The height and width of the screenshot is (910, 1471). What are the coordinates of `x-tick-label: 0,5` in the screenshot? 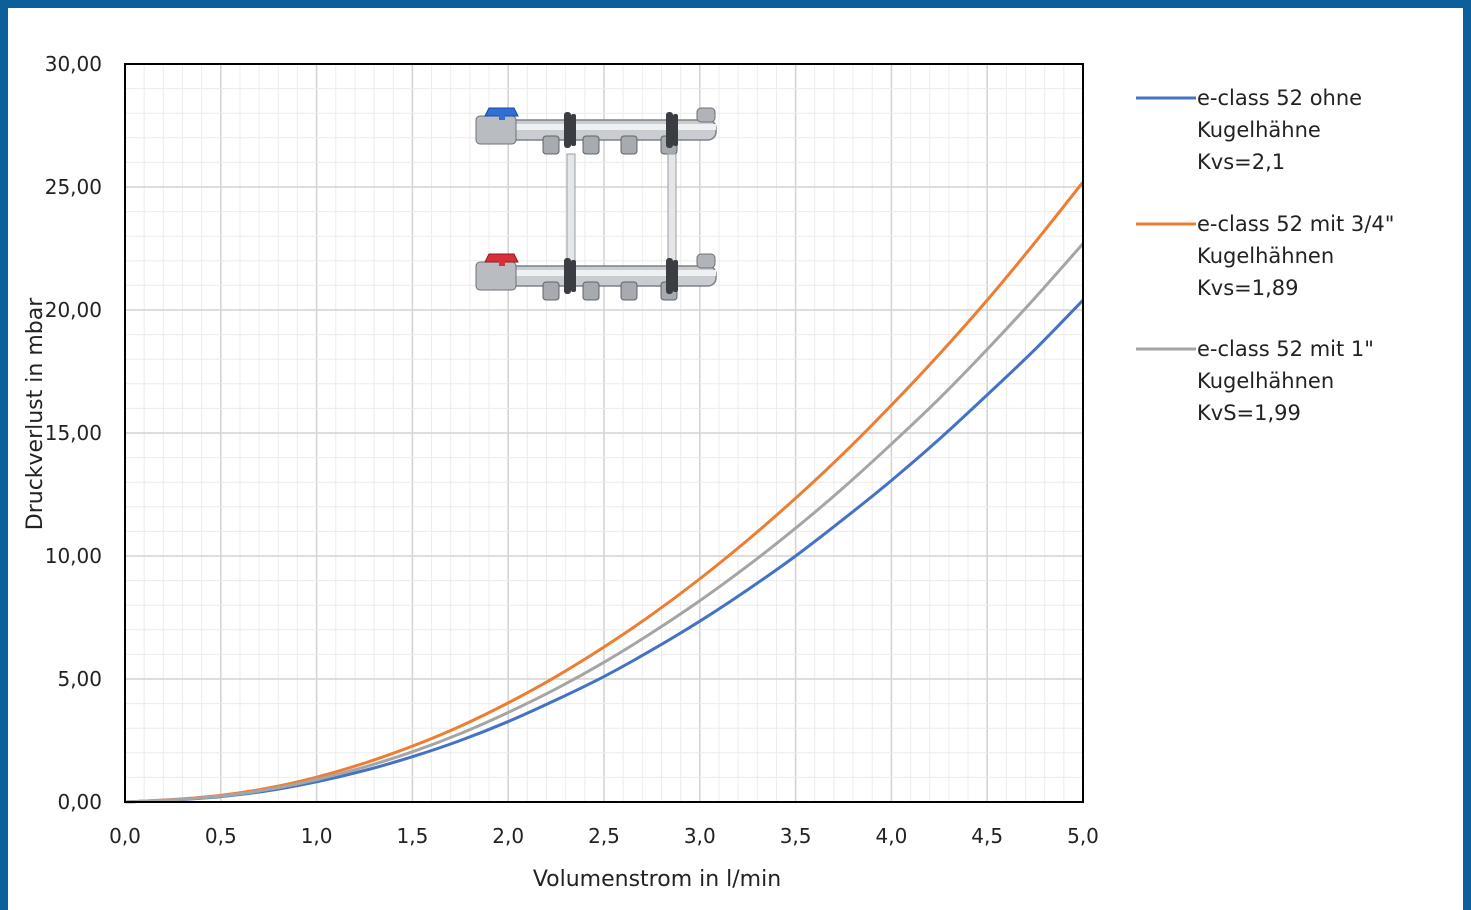 It's located at (221, 836).